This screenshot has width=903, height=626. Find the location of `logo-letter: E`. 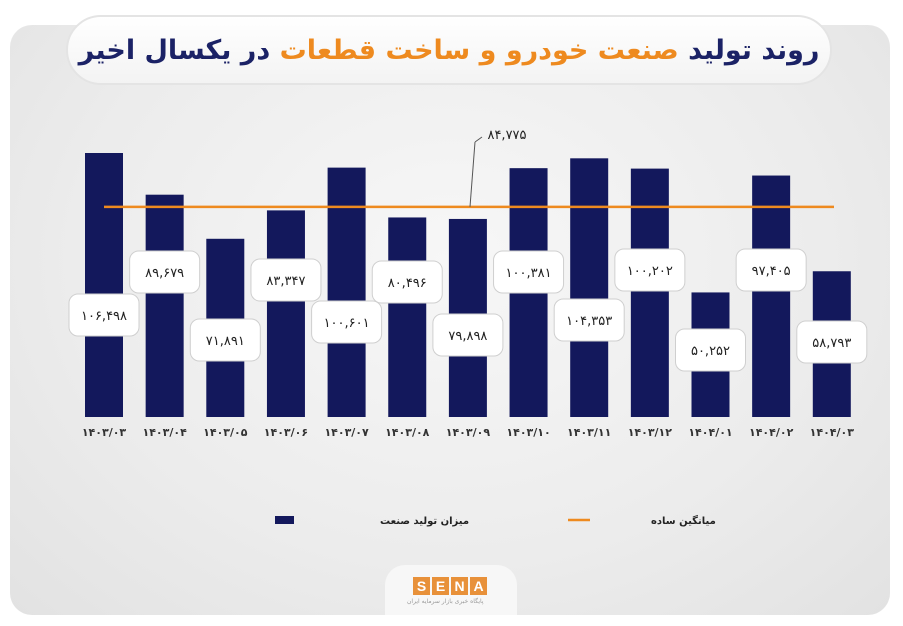

logo-letter: E is located at coordinates (440, 586).